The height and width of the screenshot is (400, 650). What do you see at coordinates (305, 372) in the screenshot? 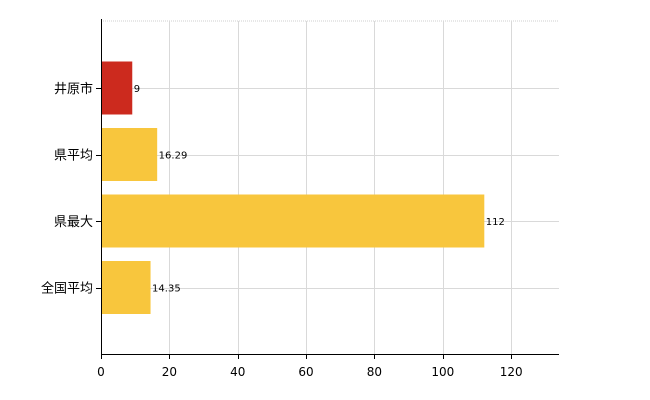
I see `x-tick-label: 60` at bounding box center [305, 372].